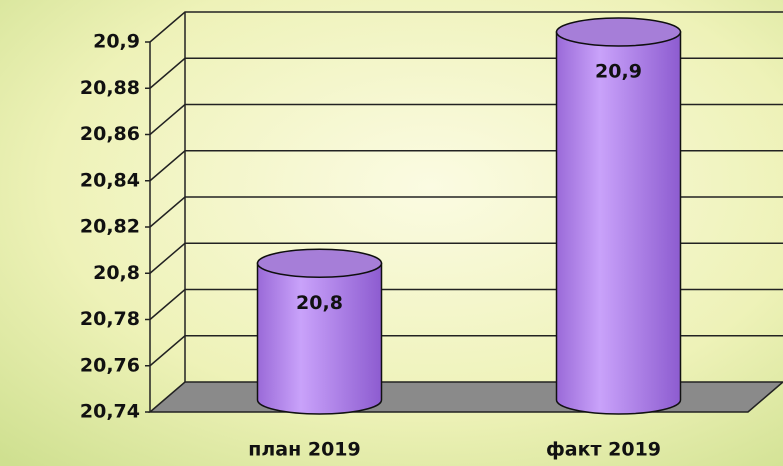 The image size is (783, 466). I want to click on y-tick-label: 20,9, so click(116, 42).